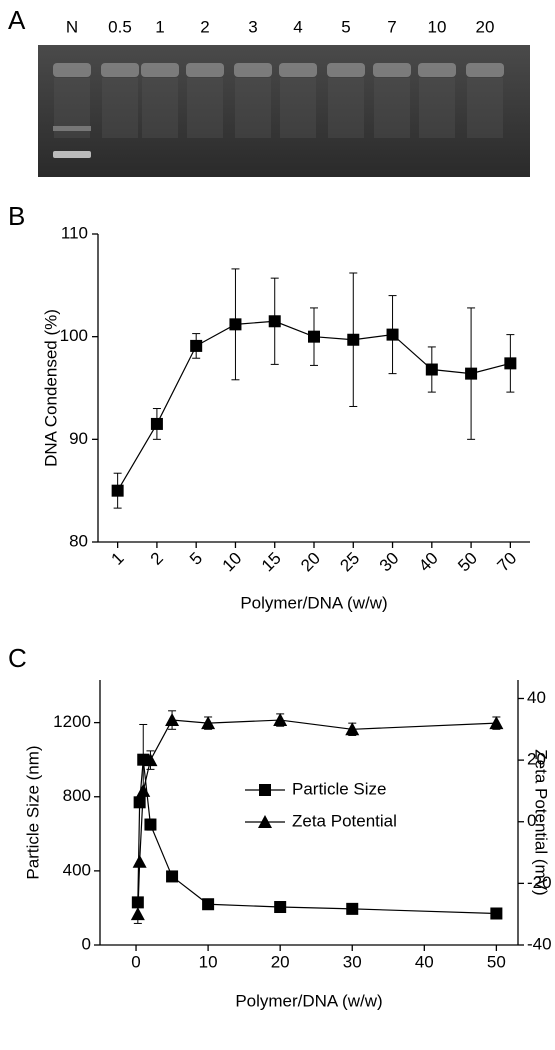 The height and width of the screenshot is (1050, 555). Describe the element at coordinates (437, 26) in the screenshot. I see `lane-label: 10` at that location.